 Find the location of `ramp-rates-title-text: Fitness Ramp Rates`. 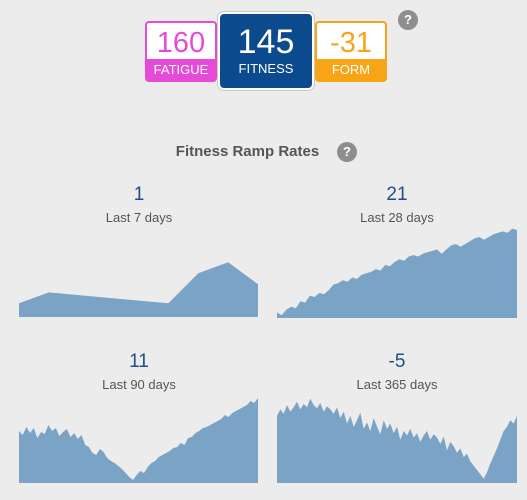

ramp-rates-title-text: Fitness Ramp Rates is located at coordinates (247, 151).